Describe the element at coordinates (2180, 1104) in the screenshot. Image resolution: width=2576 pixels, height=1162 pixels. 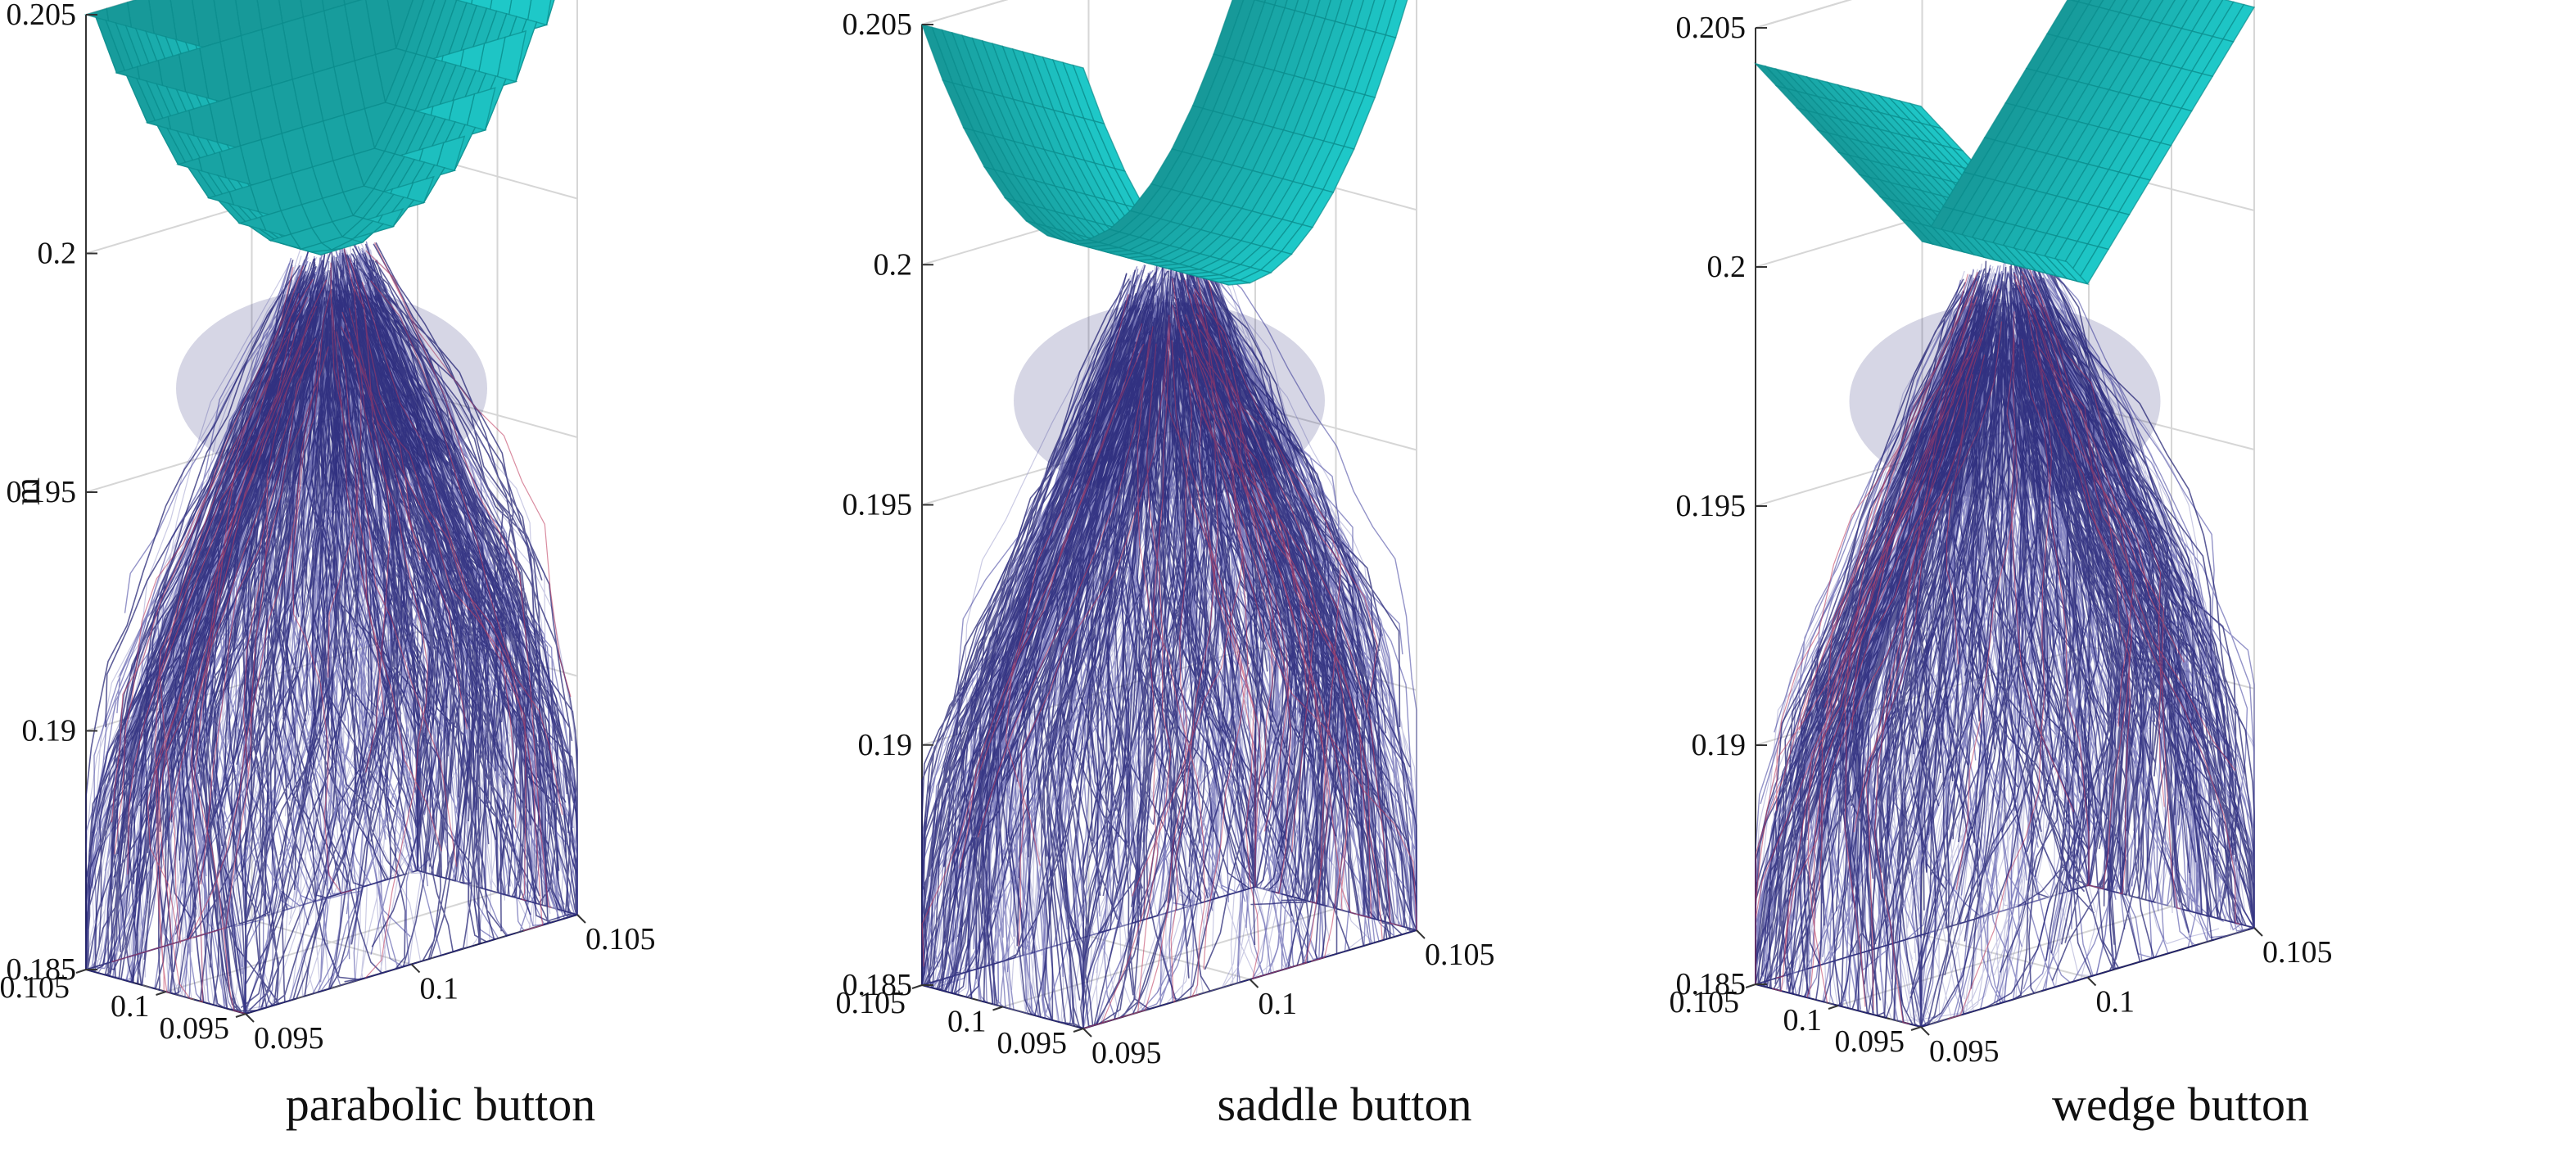
I see `caption-wedge: wedge button` at that location.